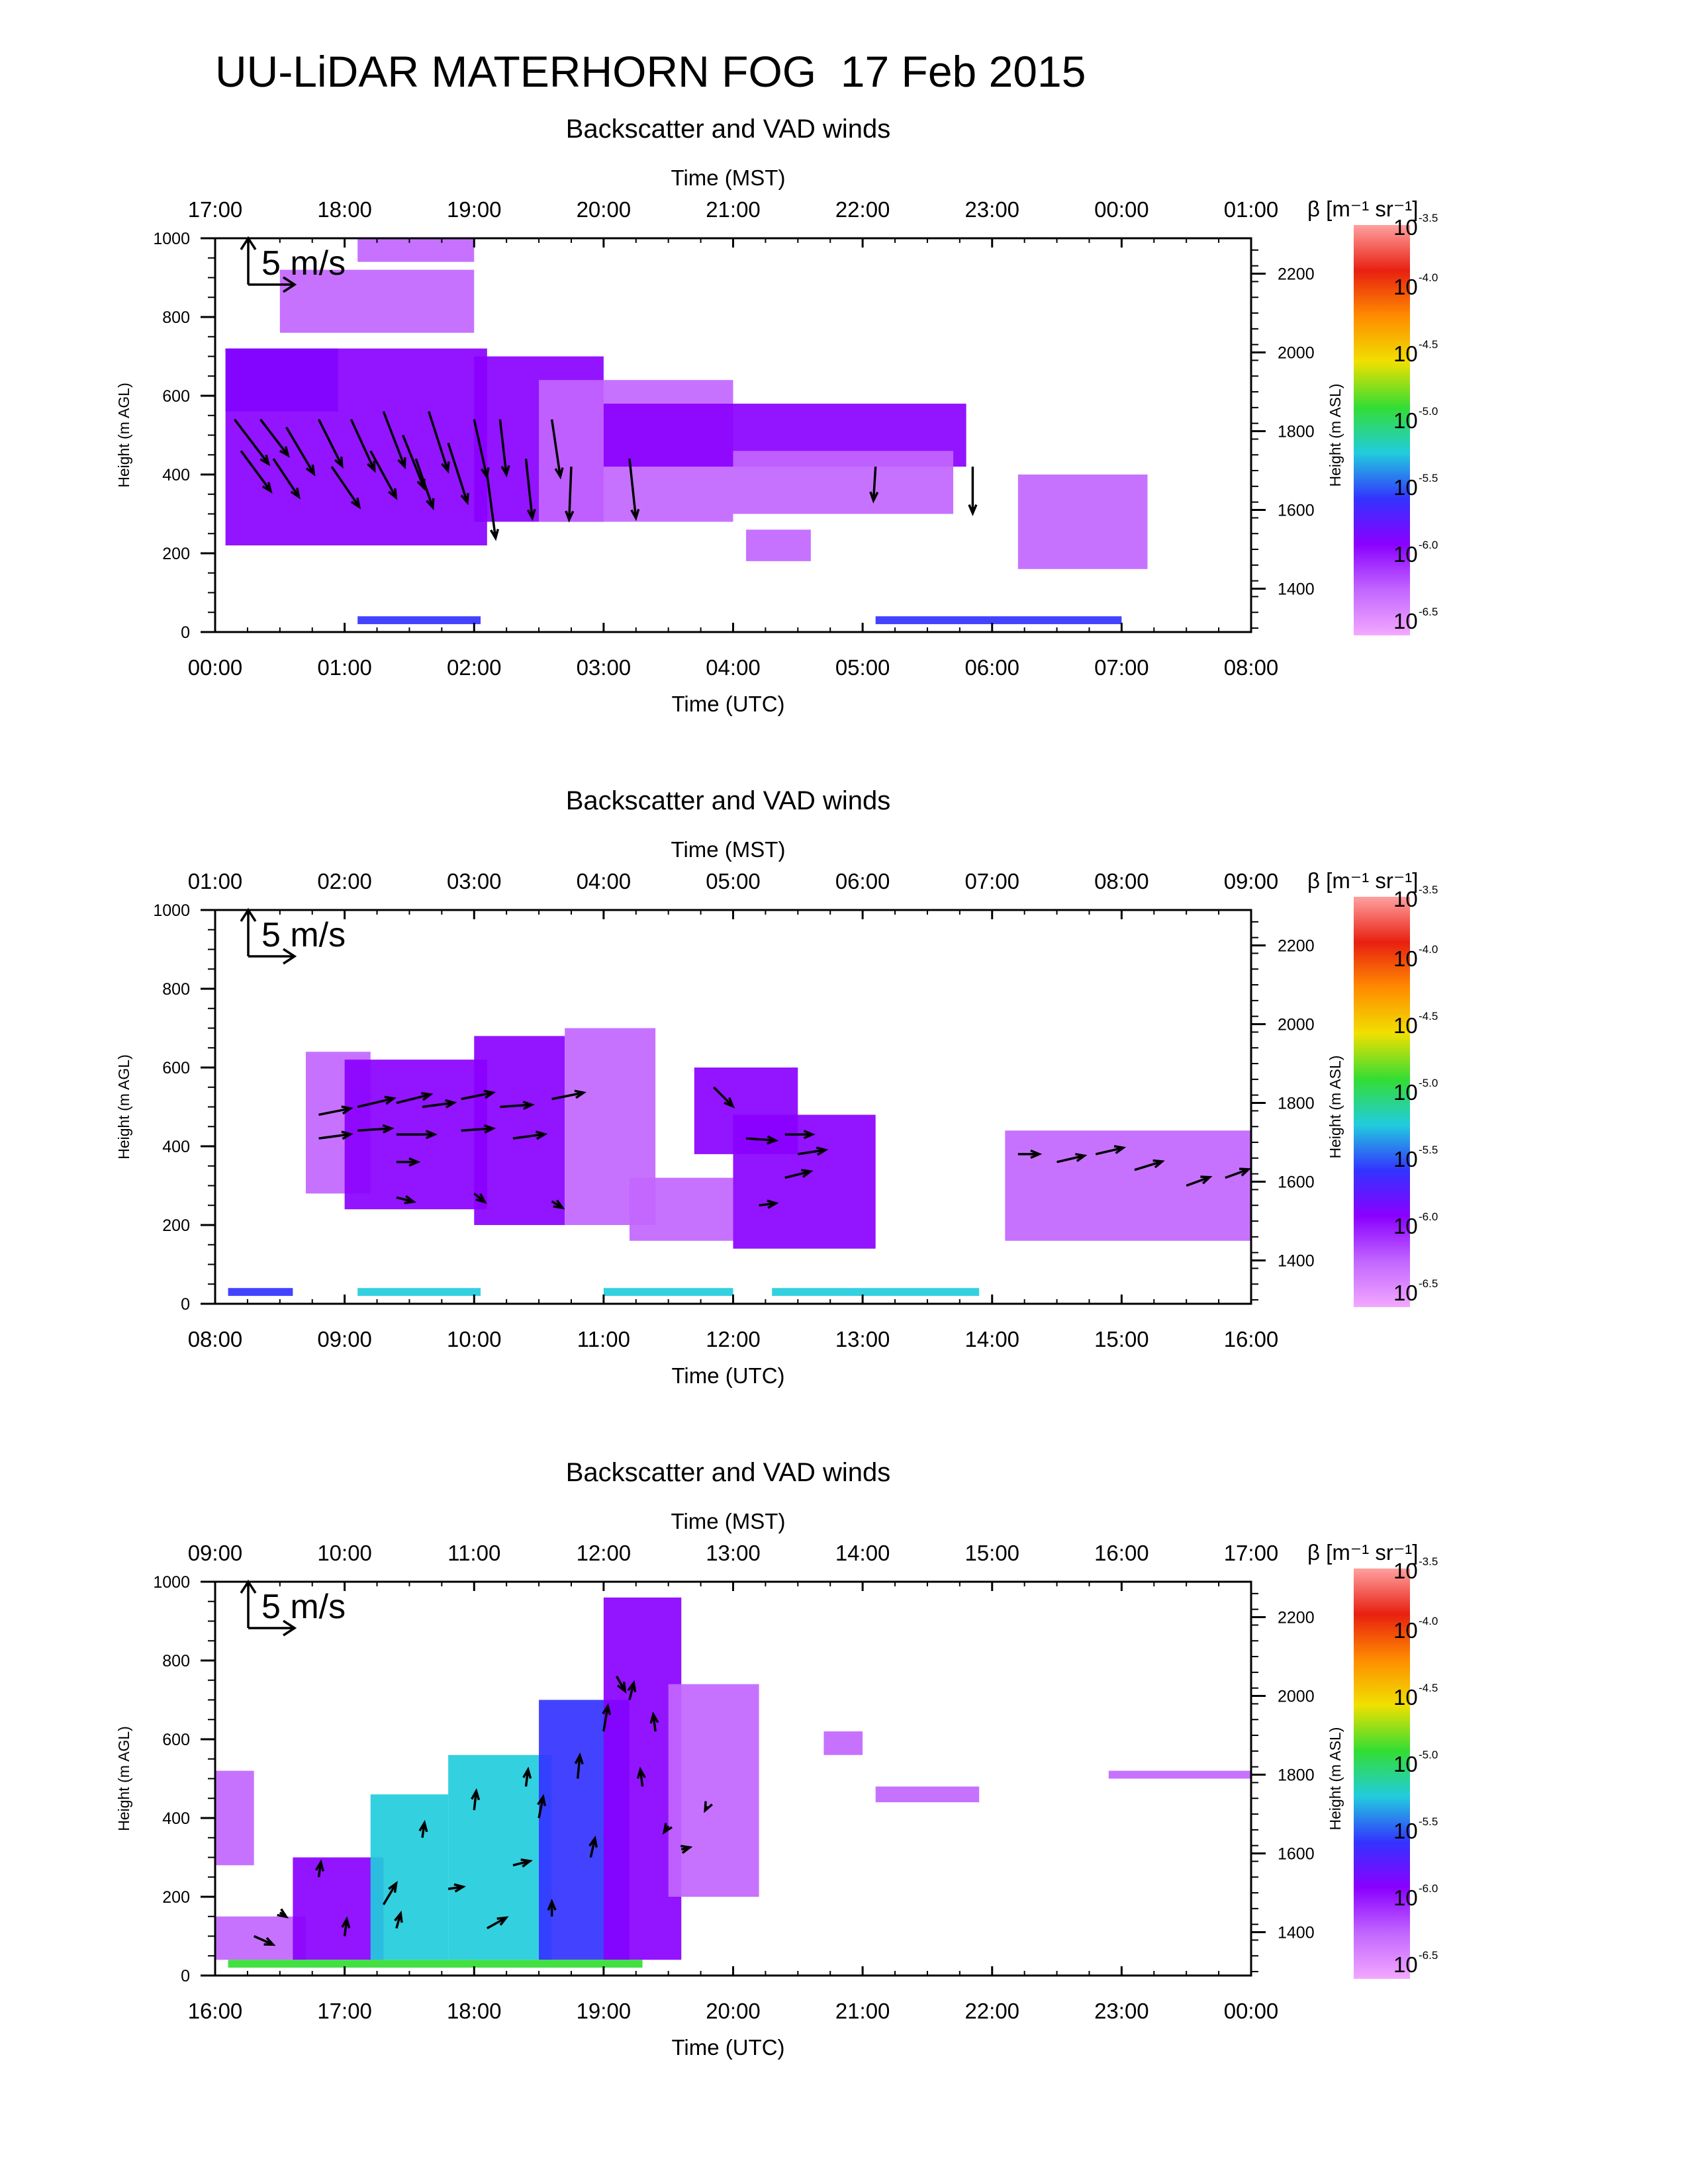 This screenshot has height=2184, width=1688. What do you see at coordinates (473, 1553) in the screenshot?
I see `x2-tick-label: 11:00` at bounding box center [473, 1553].